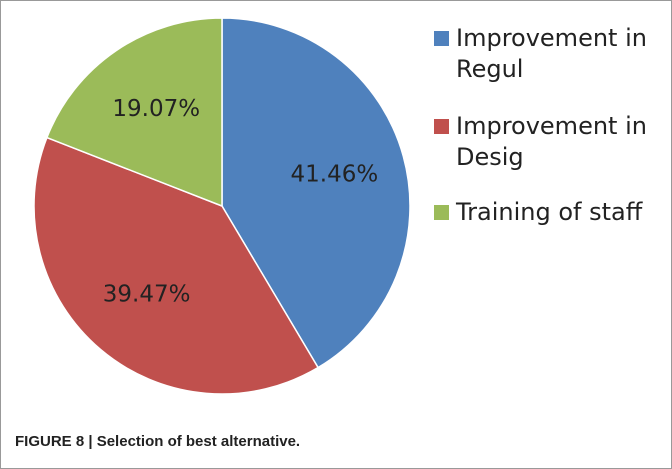 This screenshot has height=469, width=672. I want to click on legend-label: Training of staff, so click(549, 212).